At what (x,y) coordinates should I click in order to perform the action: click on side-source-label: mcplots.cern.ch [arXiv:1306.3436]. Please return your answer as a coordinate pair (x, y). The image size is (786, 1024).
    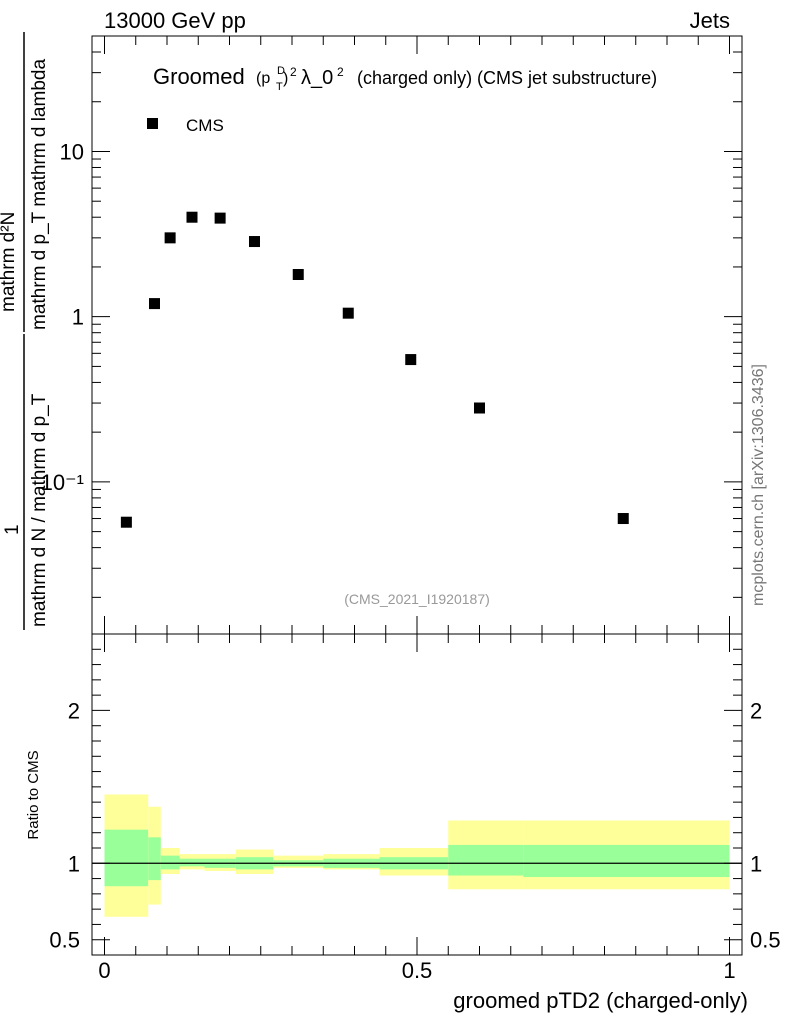
    Looking at the image, I should click on (758, 485).